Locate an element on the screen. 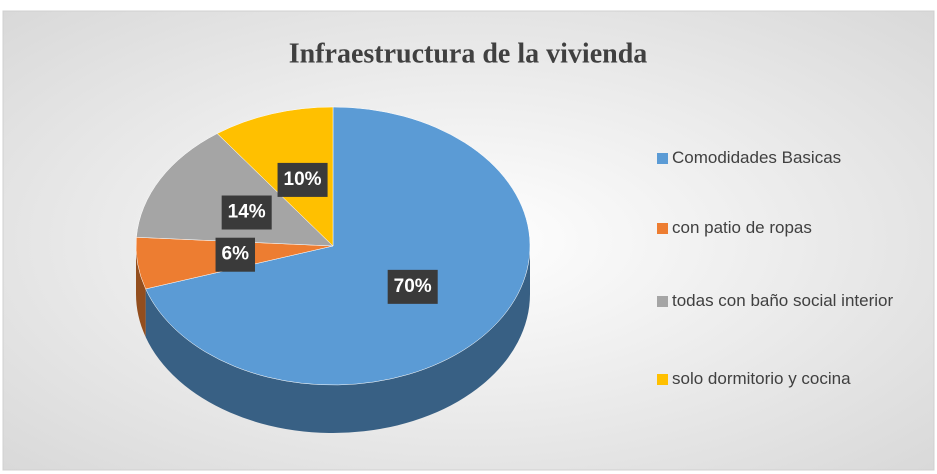 This screenshot has width=937, height=474. legend-label: con patio de ropas is located at coordinates (742, 227).